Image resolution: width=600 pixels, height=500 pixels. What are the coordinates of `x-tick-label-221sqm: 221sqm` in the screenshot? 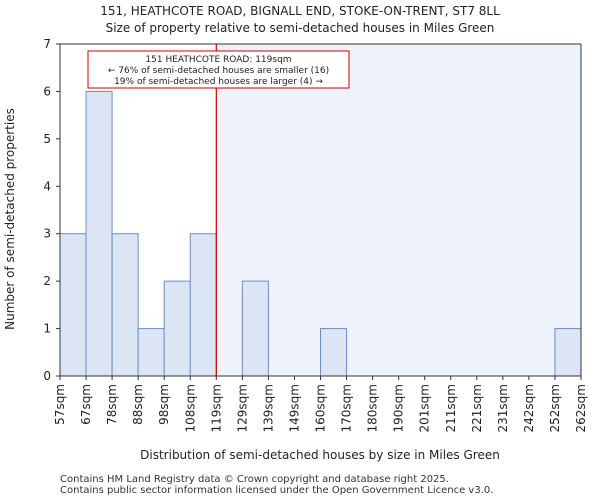 It's located at (477, 408).